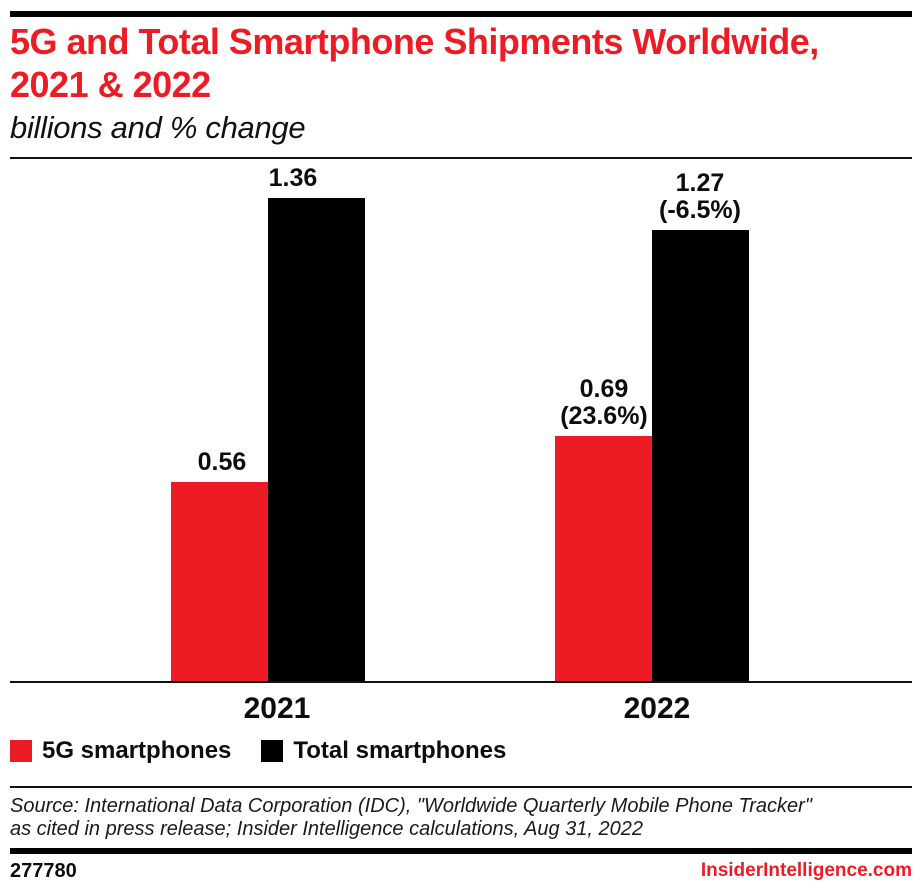  I want to click on website-link: InsiderIntelligence.com, so click(806, 870).